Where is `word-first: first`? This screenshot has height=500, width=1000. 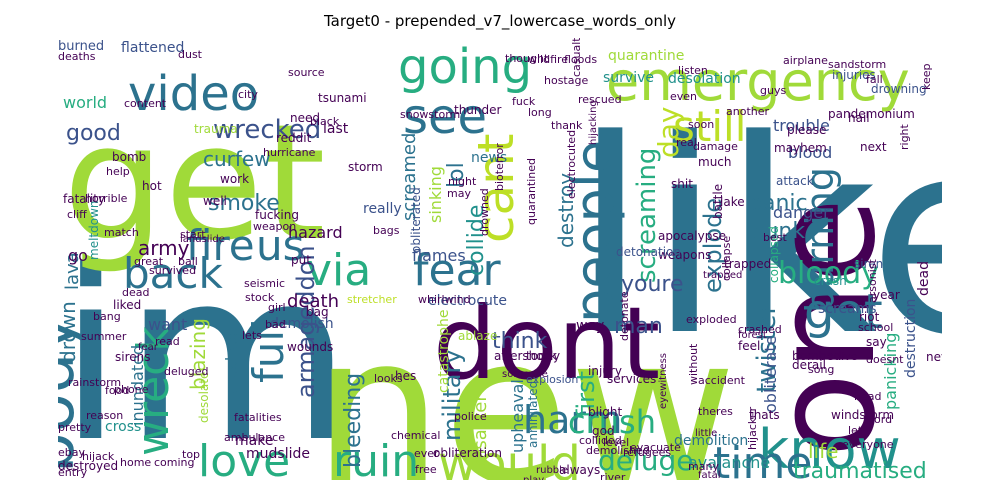
word-first: first is located at coordinates (586, 394).